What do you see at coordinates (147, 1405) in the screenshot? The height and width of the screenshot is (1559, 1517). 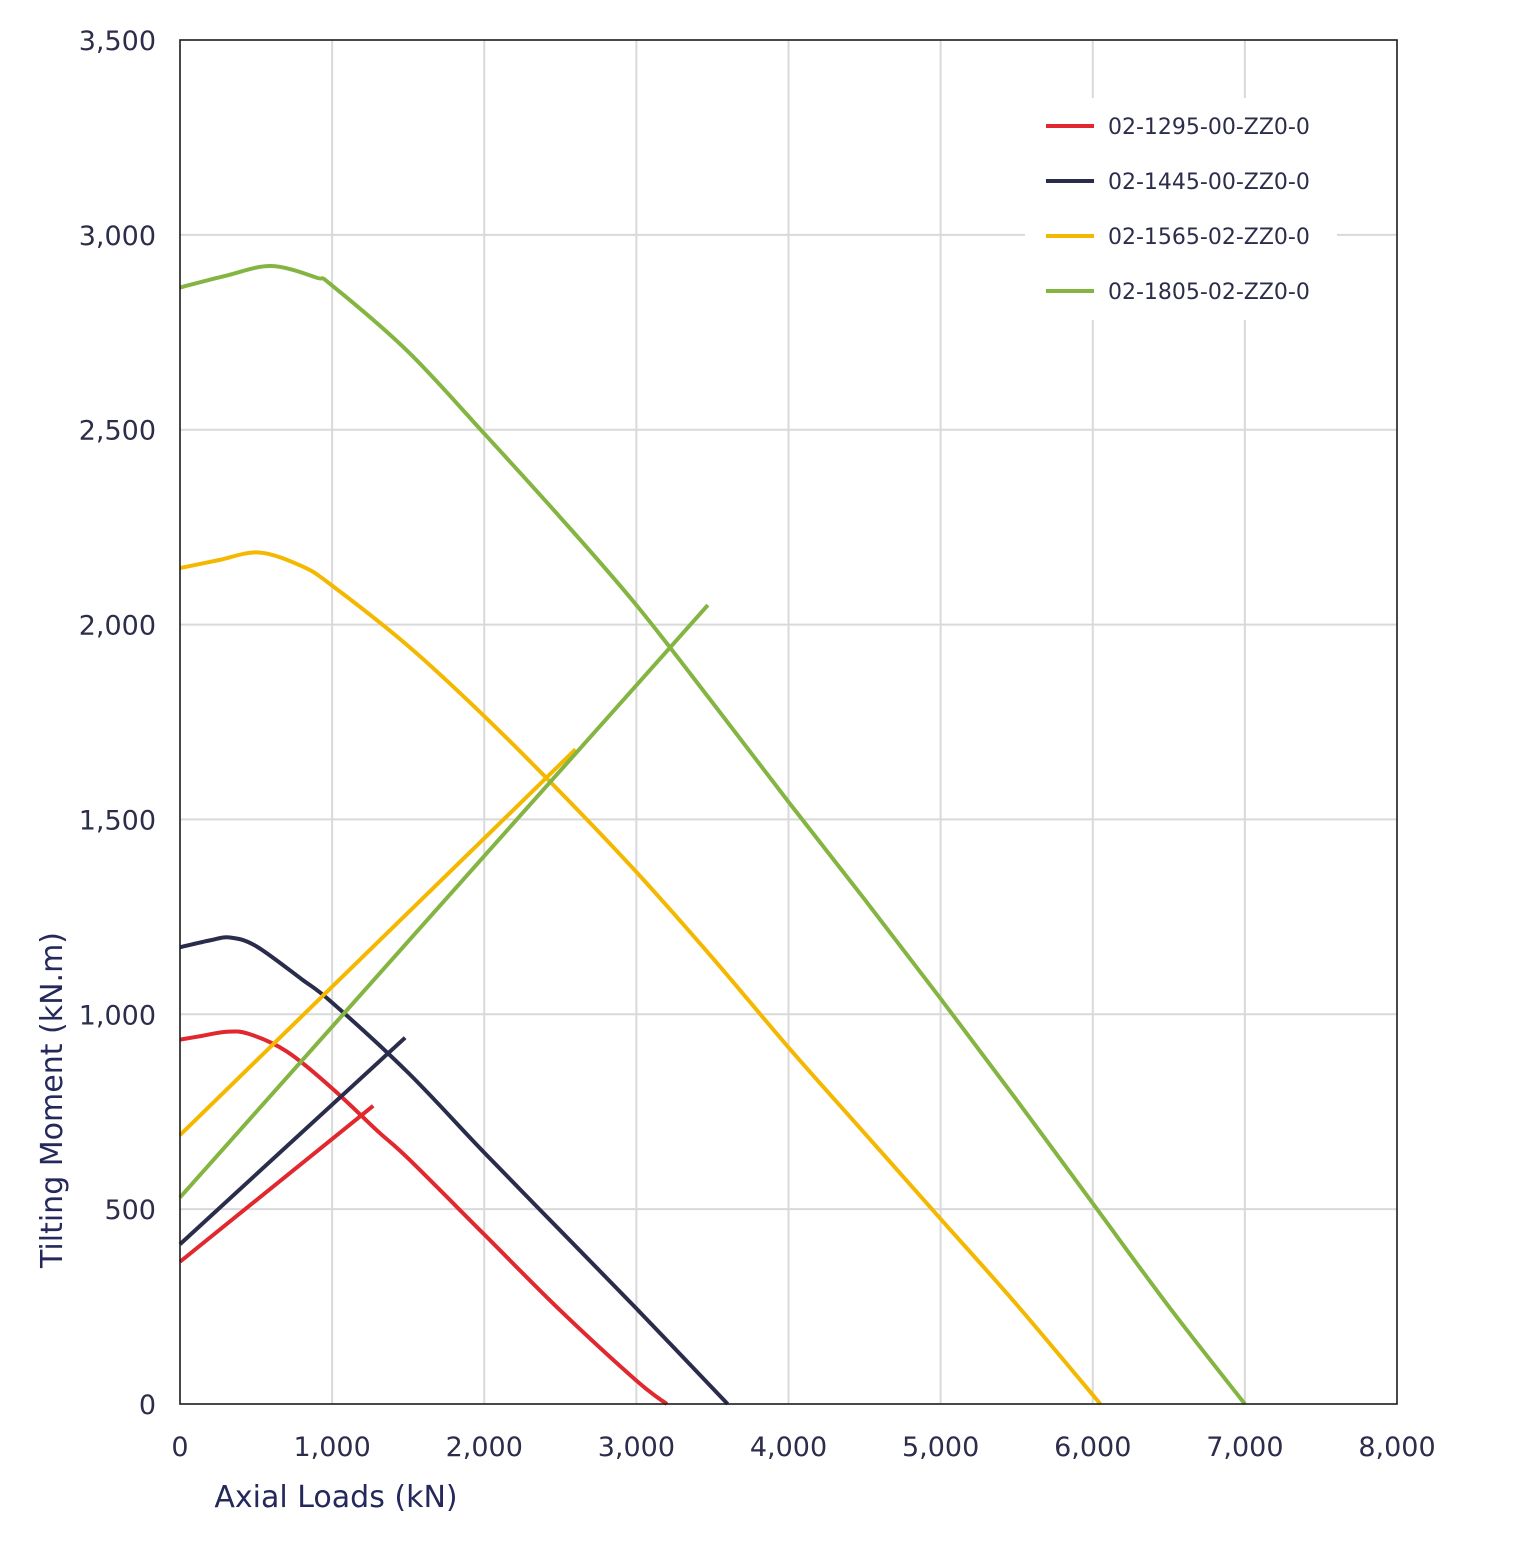 I see `y-tick-label: 0` at bounding box center [147, 1405].